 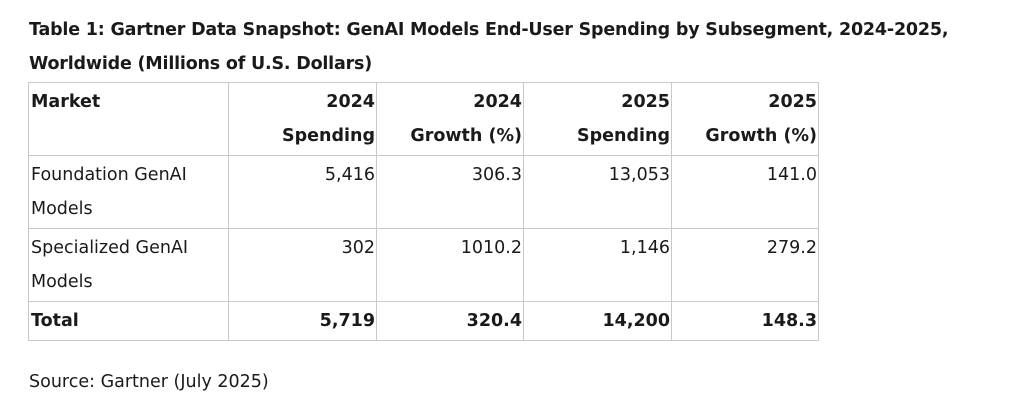 I want to click on cell-growth-2024: 1010.2, so click(x=450, y=265).